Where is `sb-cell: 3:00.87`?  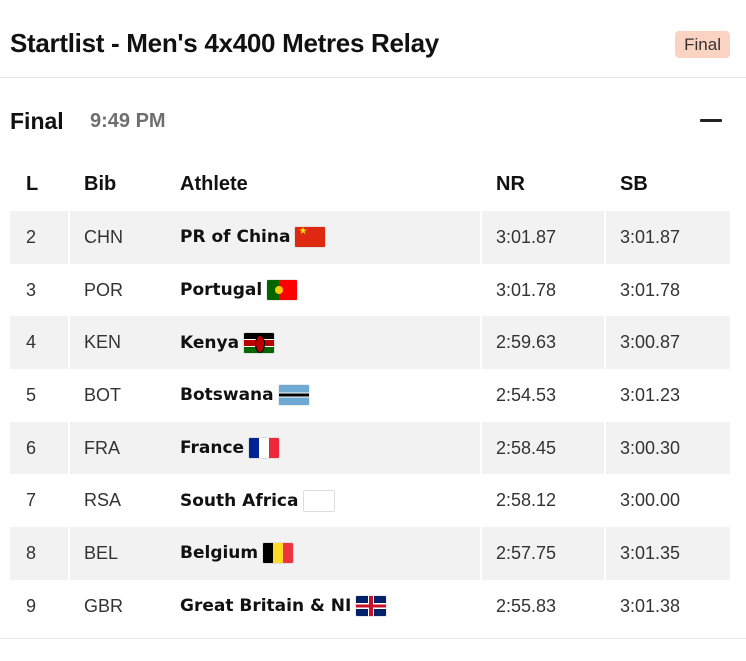 sb-cell: 3:00.87 is located at coordinates (650, 342).